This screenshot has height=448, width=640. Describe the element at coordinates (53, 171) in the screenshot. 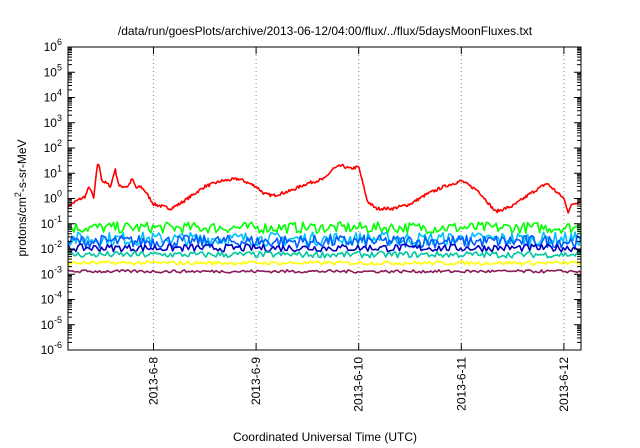

I see `y-tick-label: 10¹` at that location.